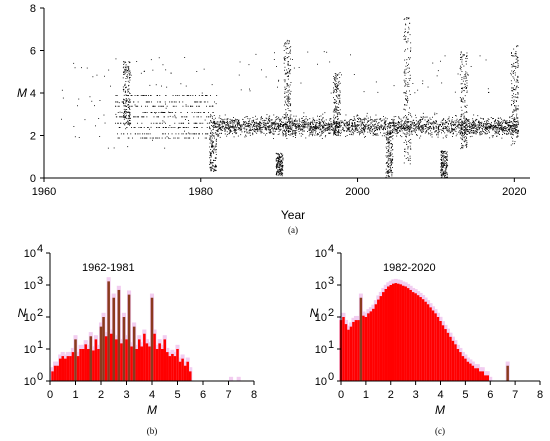 This screenshot has width=550, height=441. Describe the element at coordinates (424, 329) in the screenshot. I see `panel-c-bars` at that location.